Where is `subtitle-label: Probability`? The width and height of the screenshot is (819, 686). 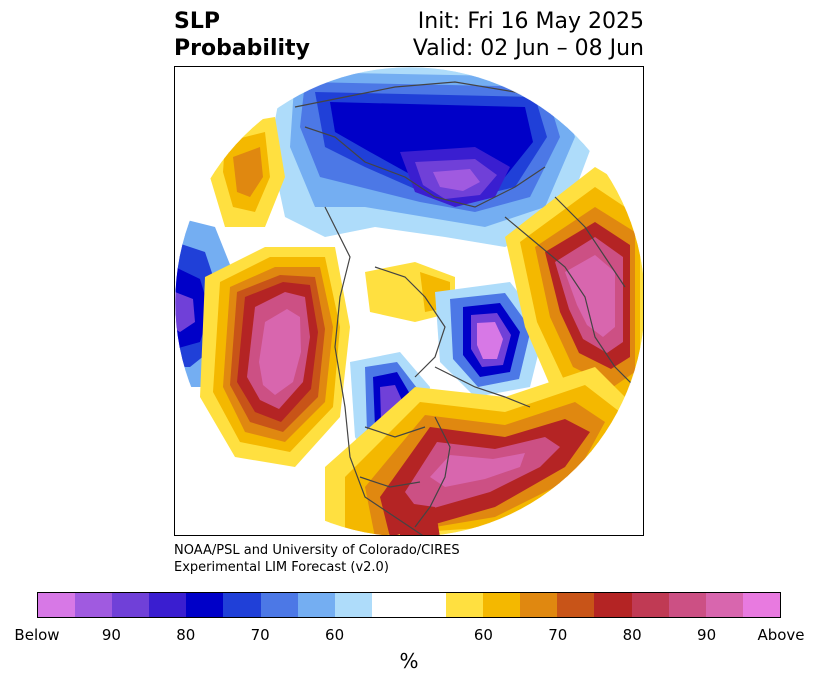 subtitle-label: Probability is located at coordinates (242, 48).